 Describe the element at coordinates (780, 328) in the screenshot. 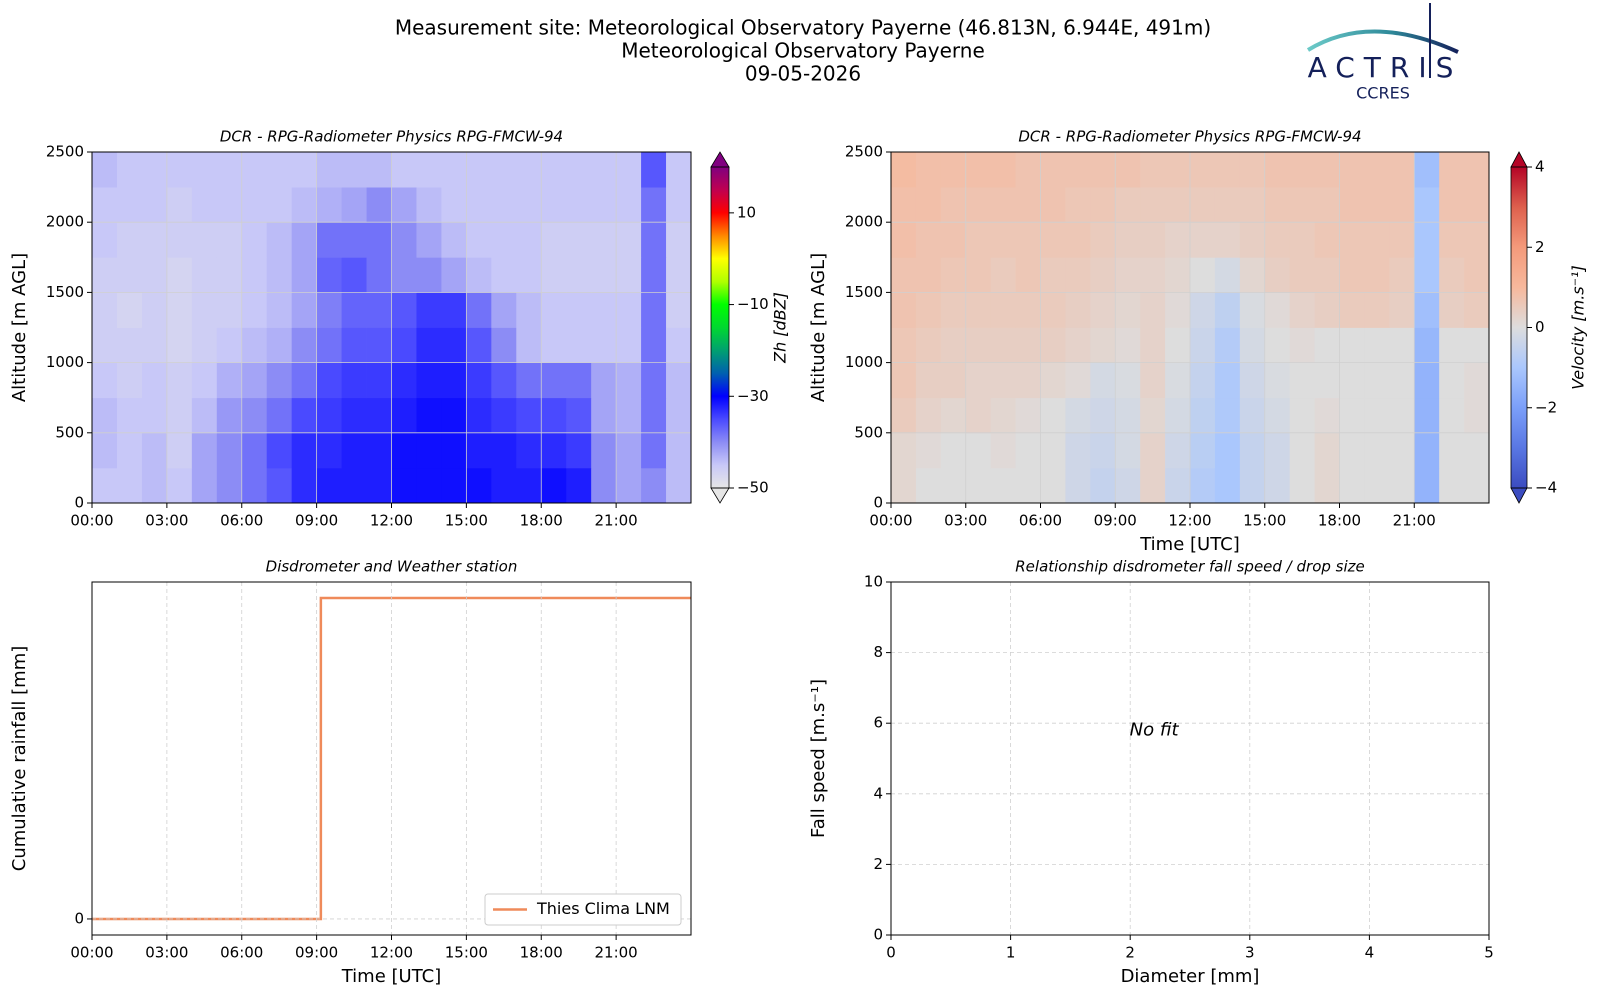

I see `colorbar-label: Zh [dBZ]` at that location.